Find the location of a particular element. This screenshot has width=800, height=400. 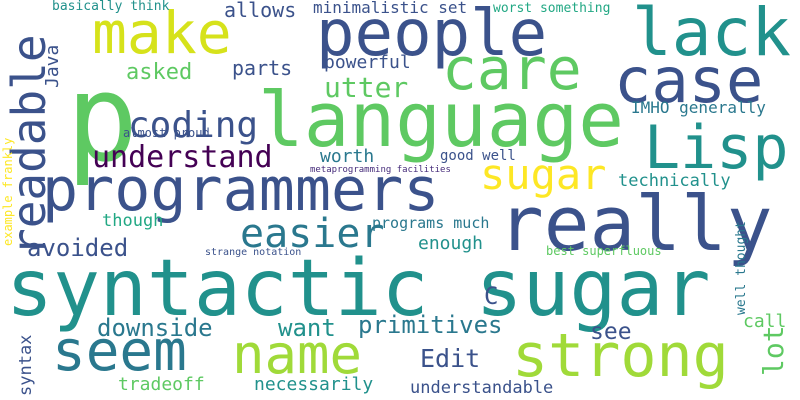

word-lack: lack is located at coordinates (711, 35).